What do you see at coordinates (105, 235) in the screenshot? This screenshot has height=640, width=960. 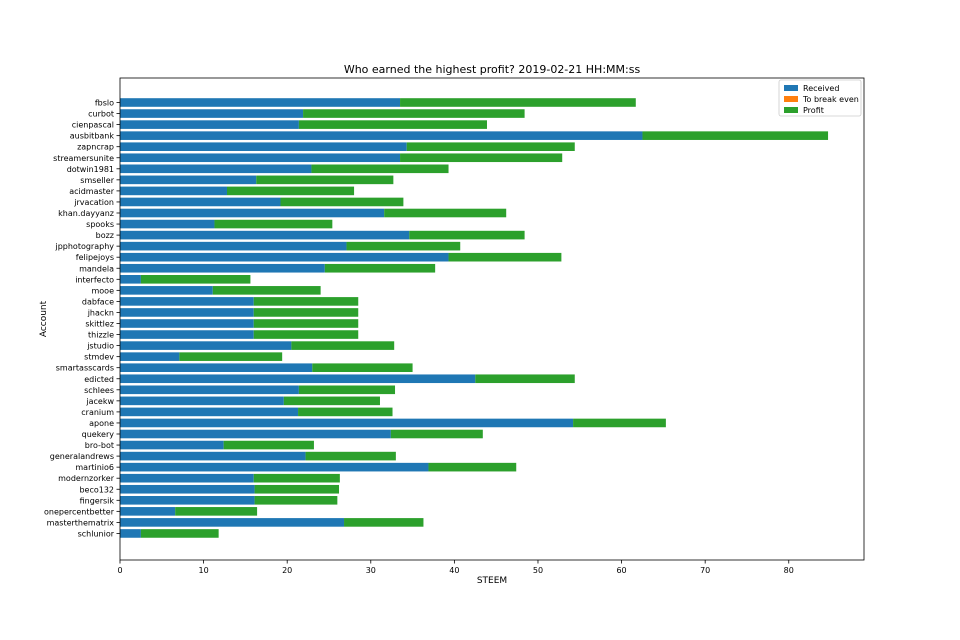 I see `y-tick-label: bozz` at bounding box center [105, 235].